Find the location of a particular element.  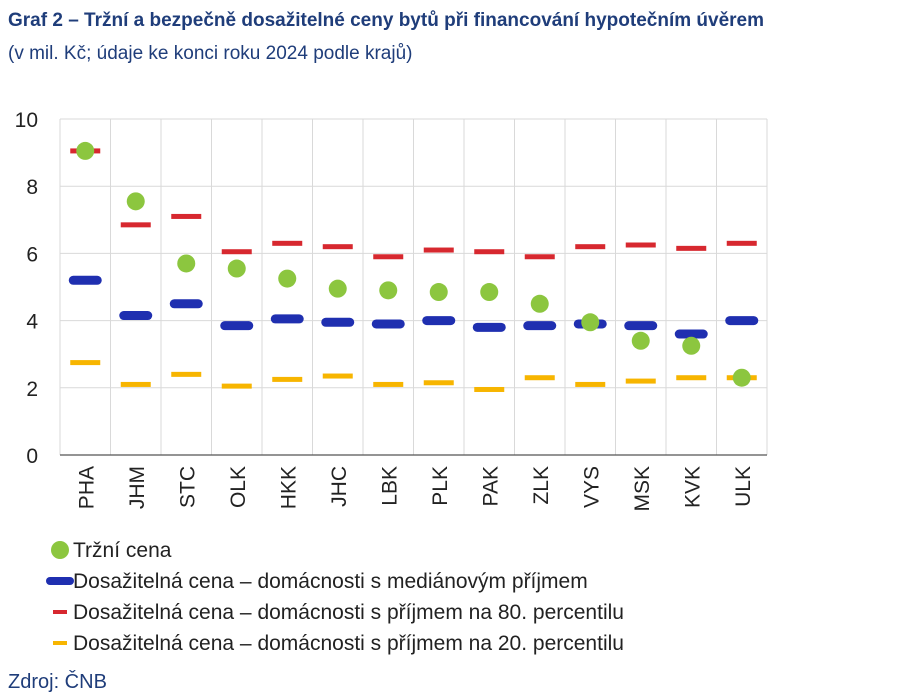

x-category-label: HKK is located at coordinates (288, 487).